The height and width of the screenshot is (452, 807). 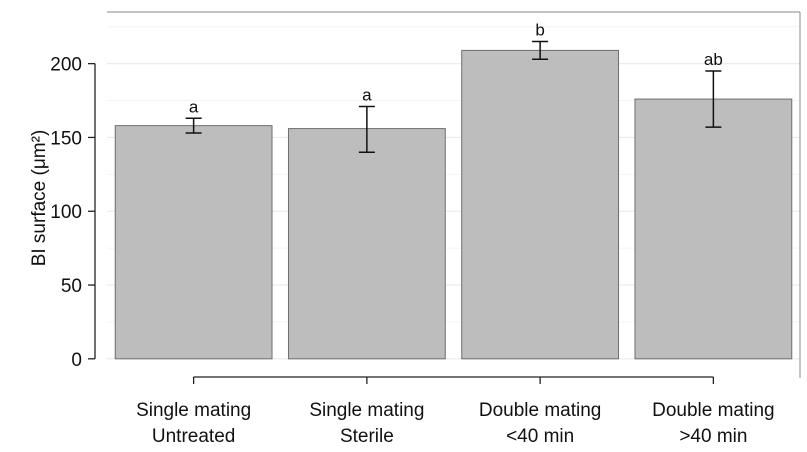 I want to click on significance-label: b, so click(x=539, y=30).